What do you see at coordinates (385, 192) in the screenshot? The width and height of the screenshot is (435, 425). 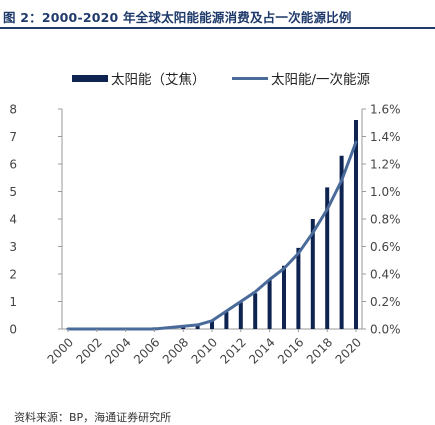 I see `y-right-tick-label: 1.0%` at bounding box center [385, 192].